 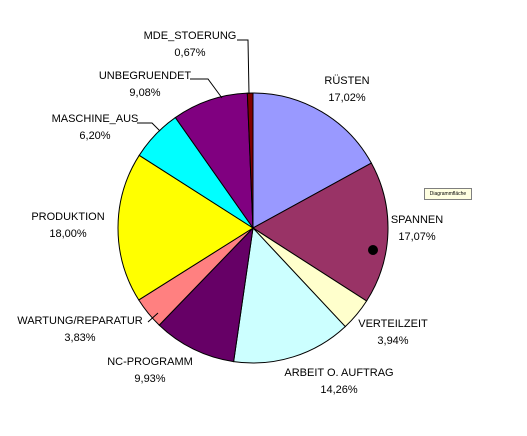 I want to click on slice-label: MDE_STOERUNG, so click(x=190, y=36).